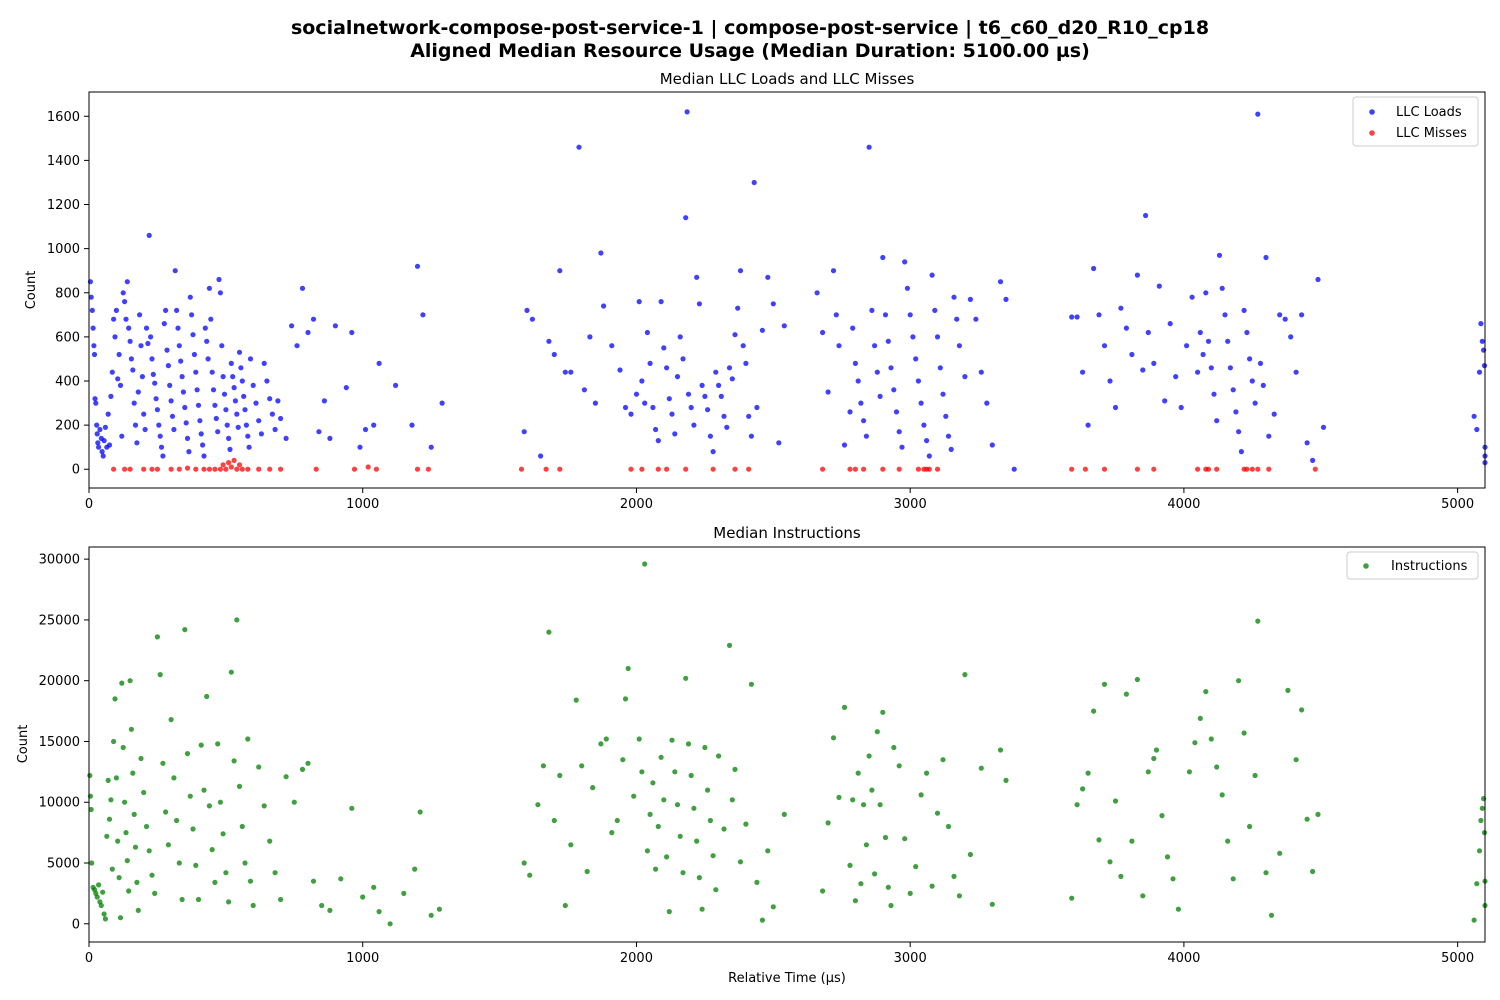  Describe the element at coordinates (59, 681) in the screenshot. I see `instructions-y-tick-label: 20000` at that location.